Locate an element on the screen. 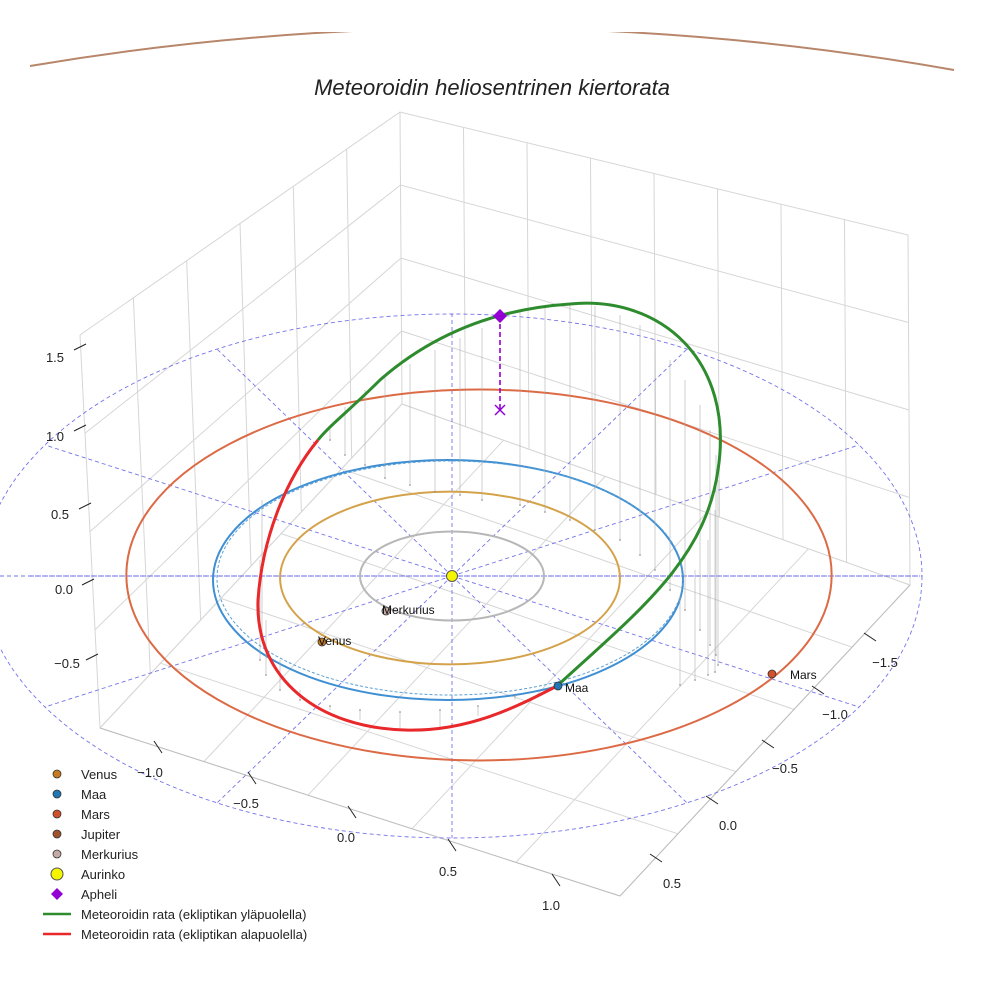 This screenshot has width=984, height=984. y-tick-label: 0.5 is located at coordinates (672, 883).